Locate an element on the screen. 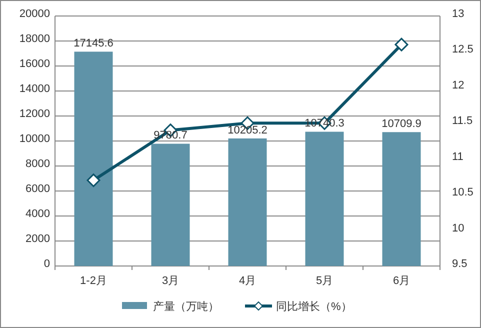 Image resolution: width=481 pixels, height=328 pixels. x-tick-label: 5月 is located at coordinates (325, 281).